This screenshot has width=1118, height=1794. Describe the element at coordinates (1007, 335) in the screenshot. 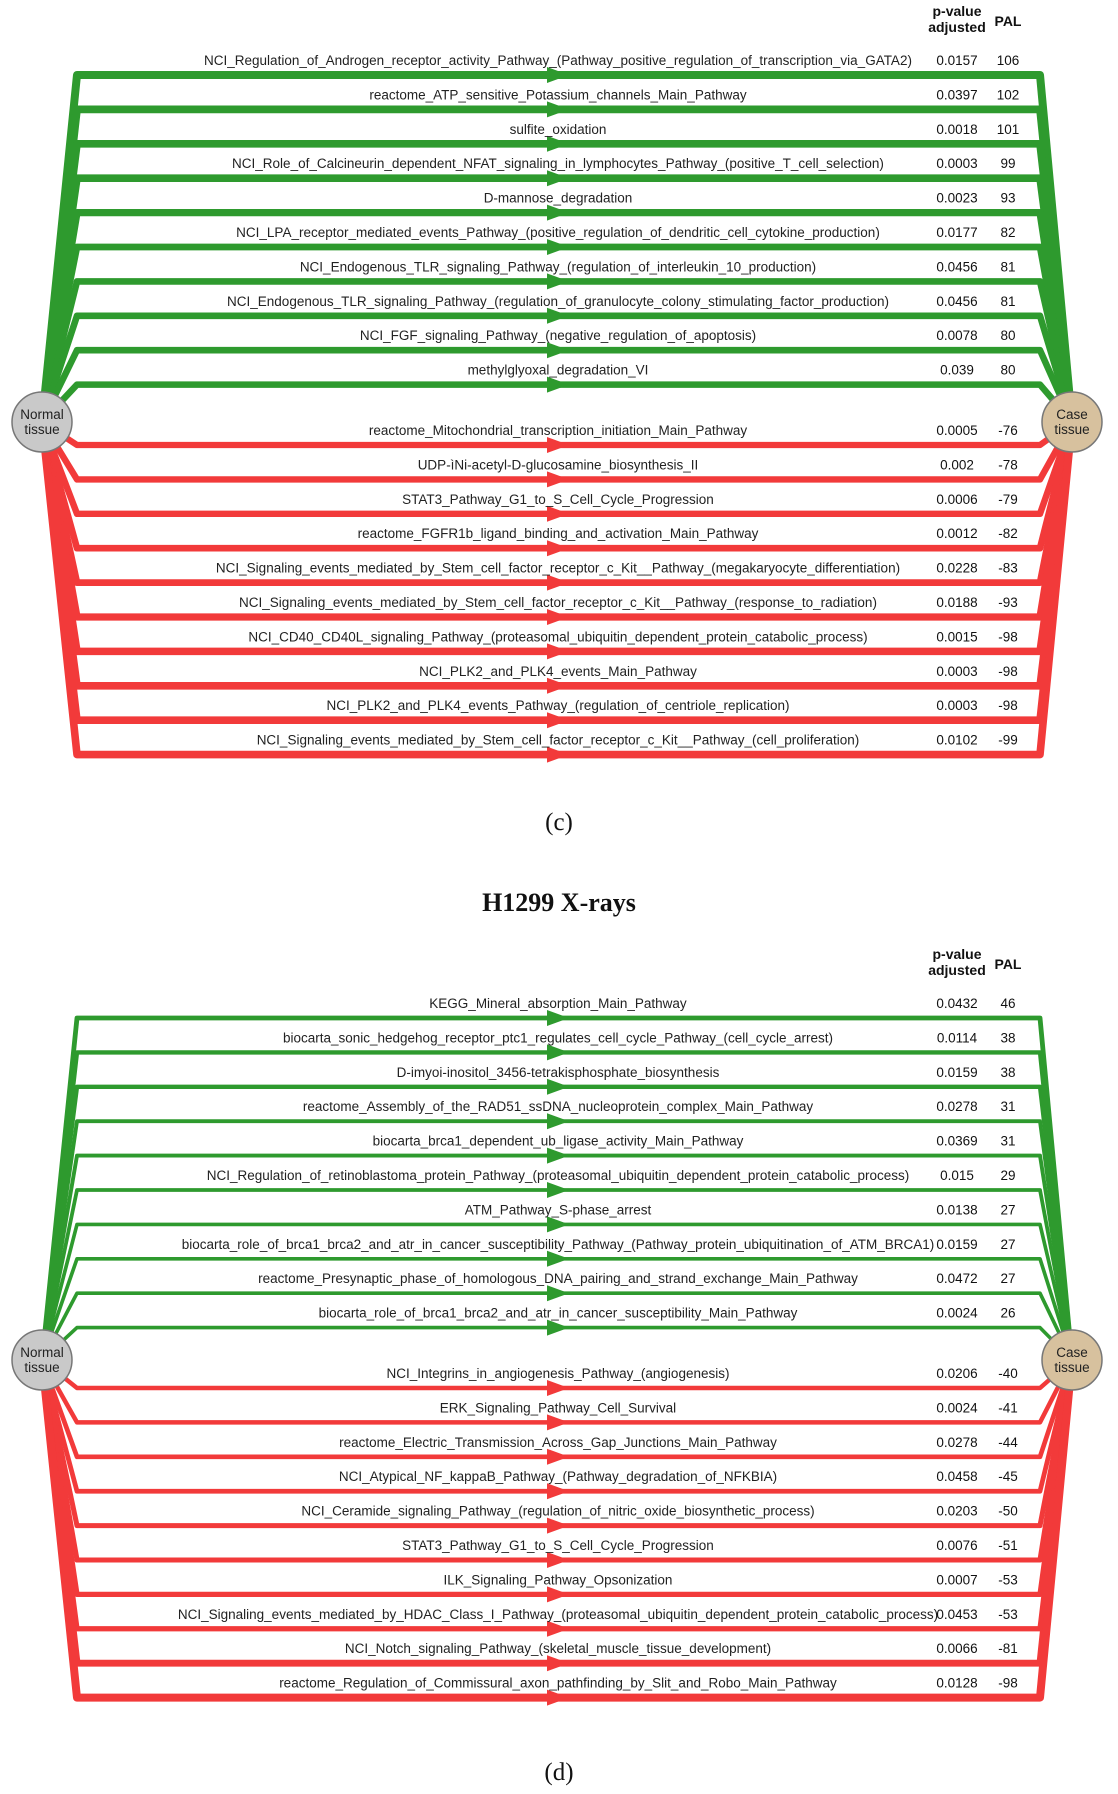

I see `pal-value: 80` at that location.